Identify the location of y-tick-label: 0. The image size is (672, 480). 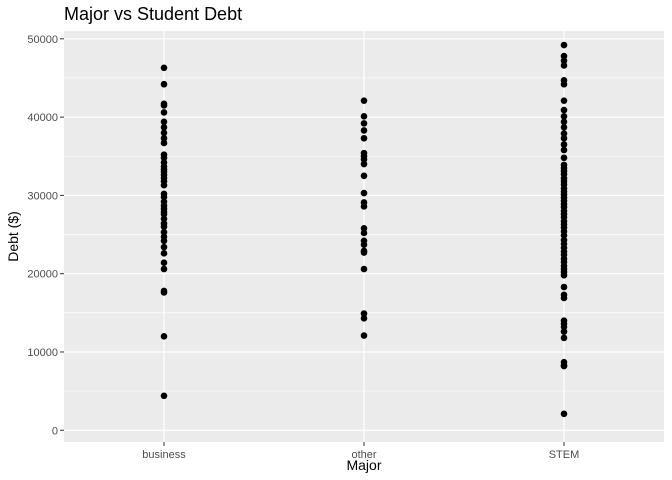
(55, 431).